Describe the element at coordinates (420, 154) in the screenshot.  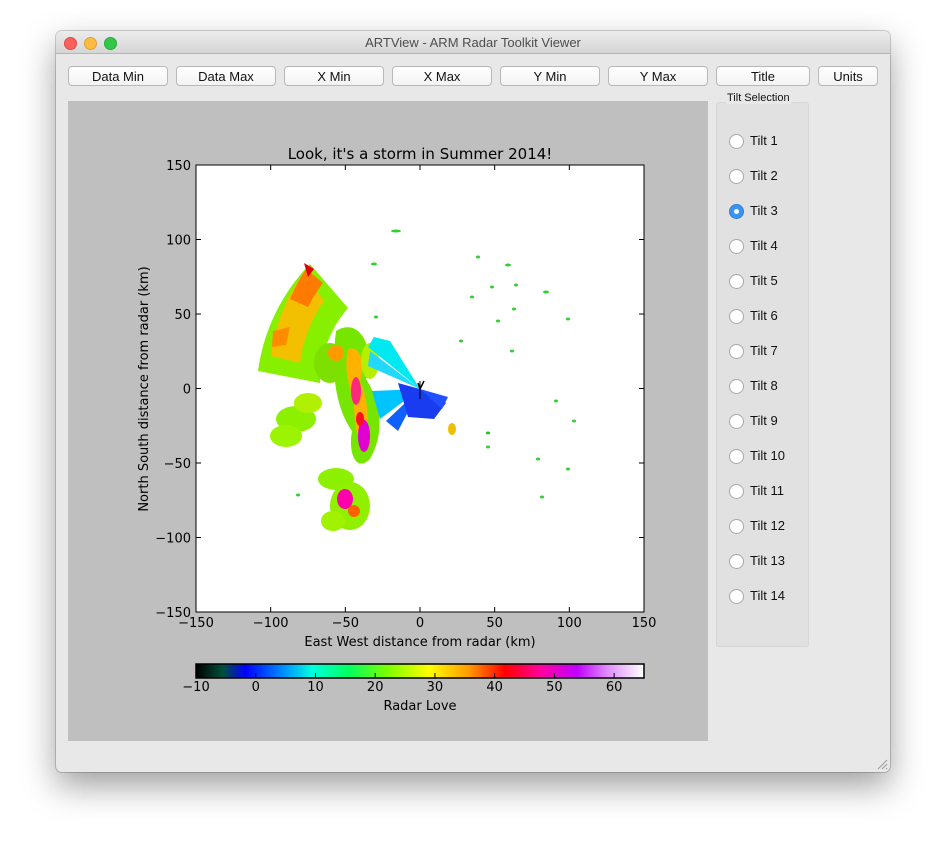
I see `plot-title: Look, it's a storm in Summer 2014!` at that location.